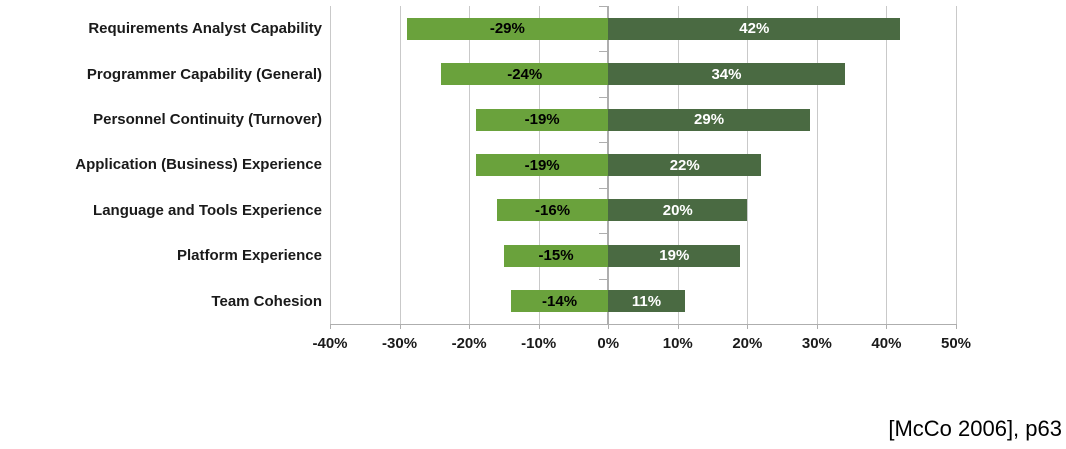 The height and width of the screenshot is (449, 1066). I want to click on x-tick-label: -20%, so click(469, 343).